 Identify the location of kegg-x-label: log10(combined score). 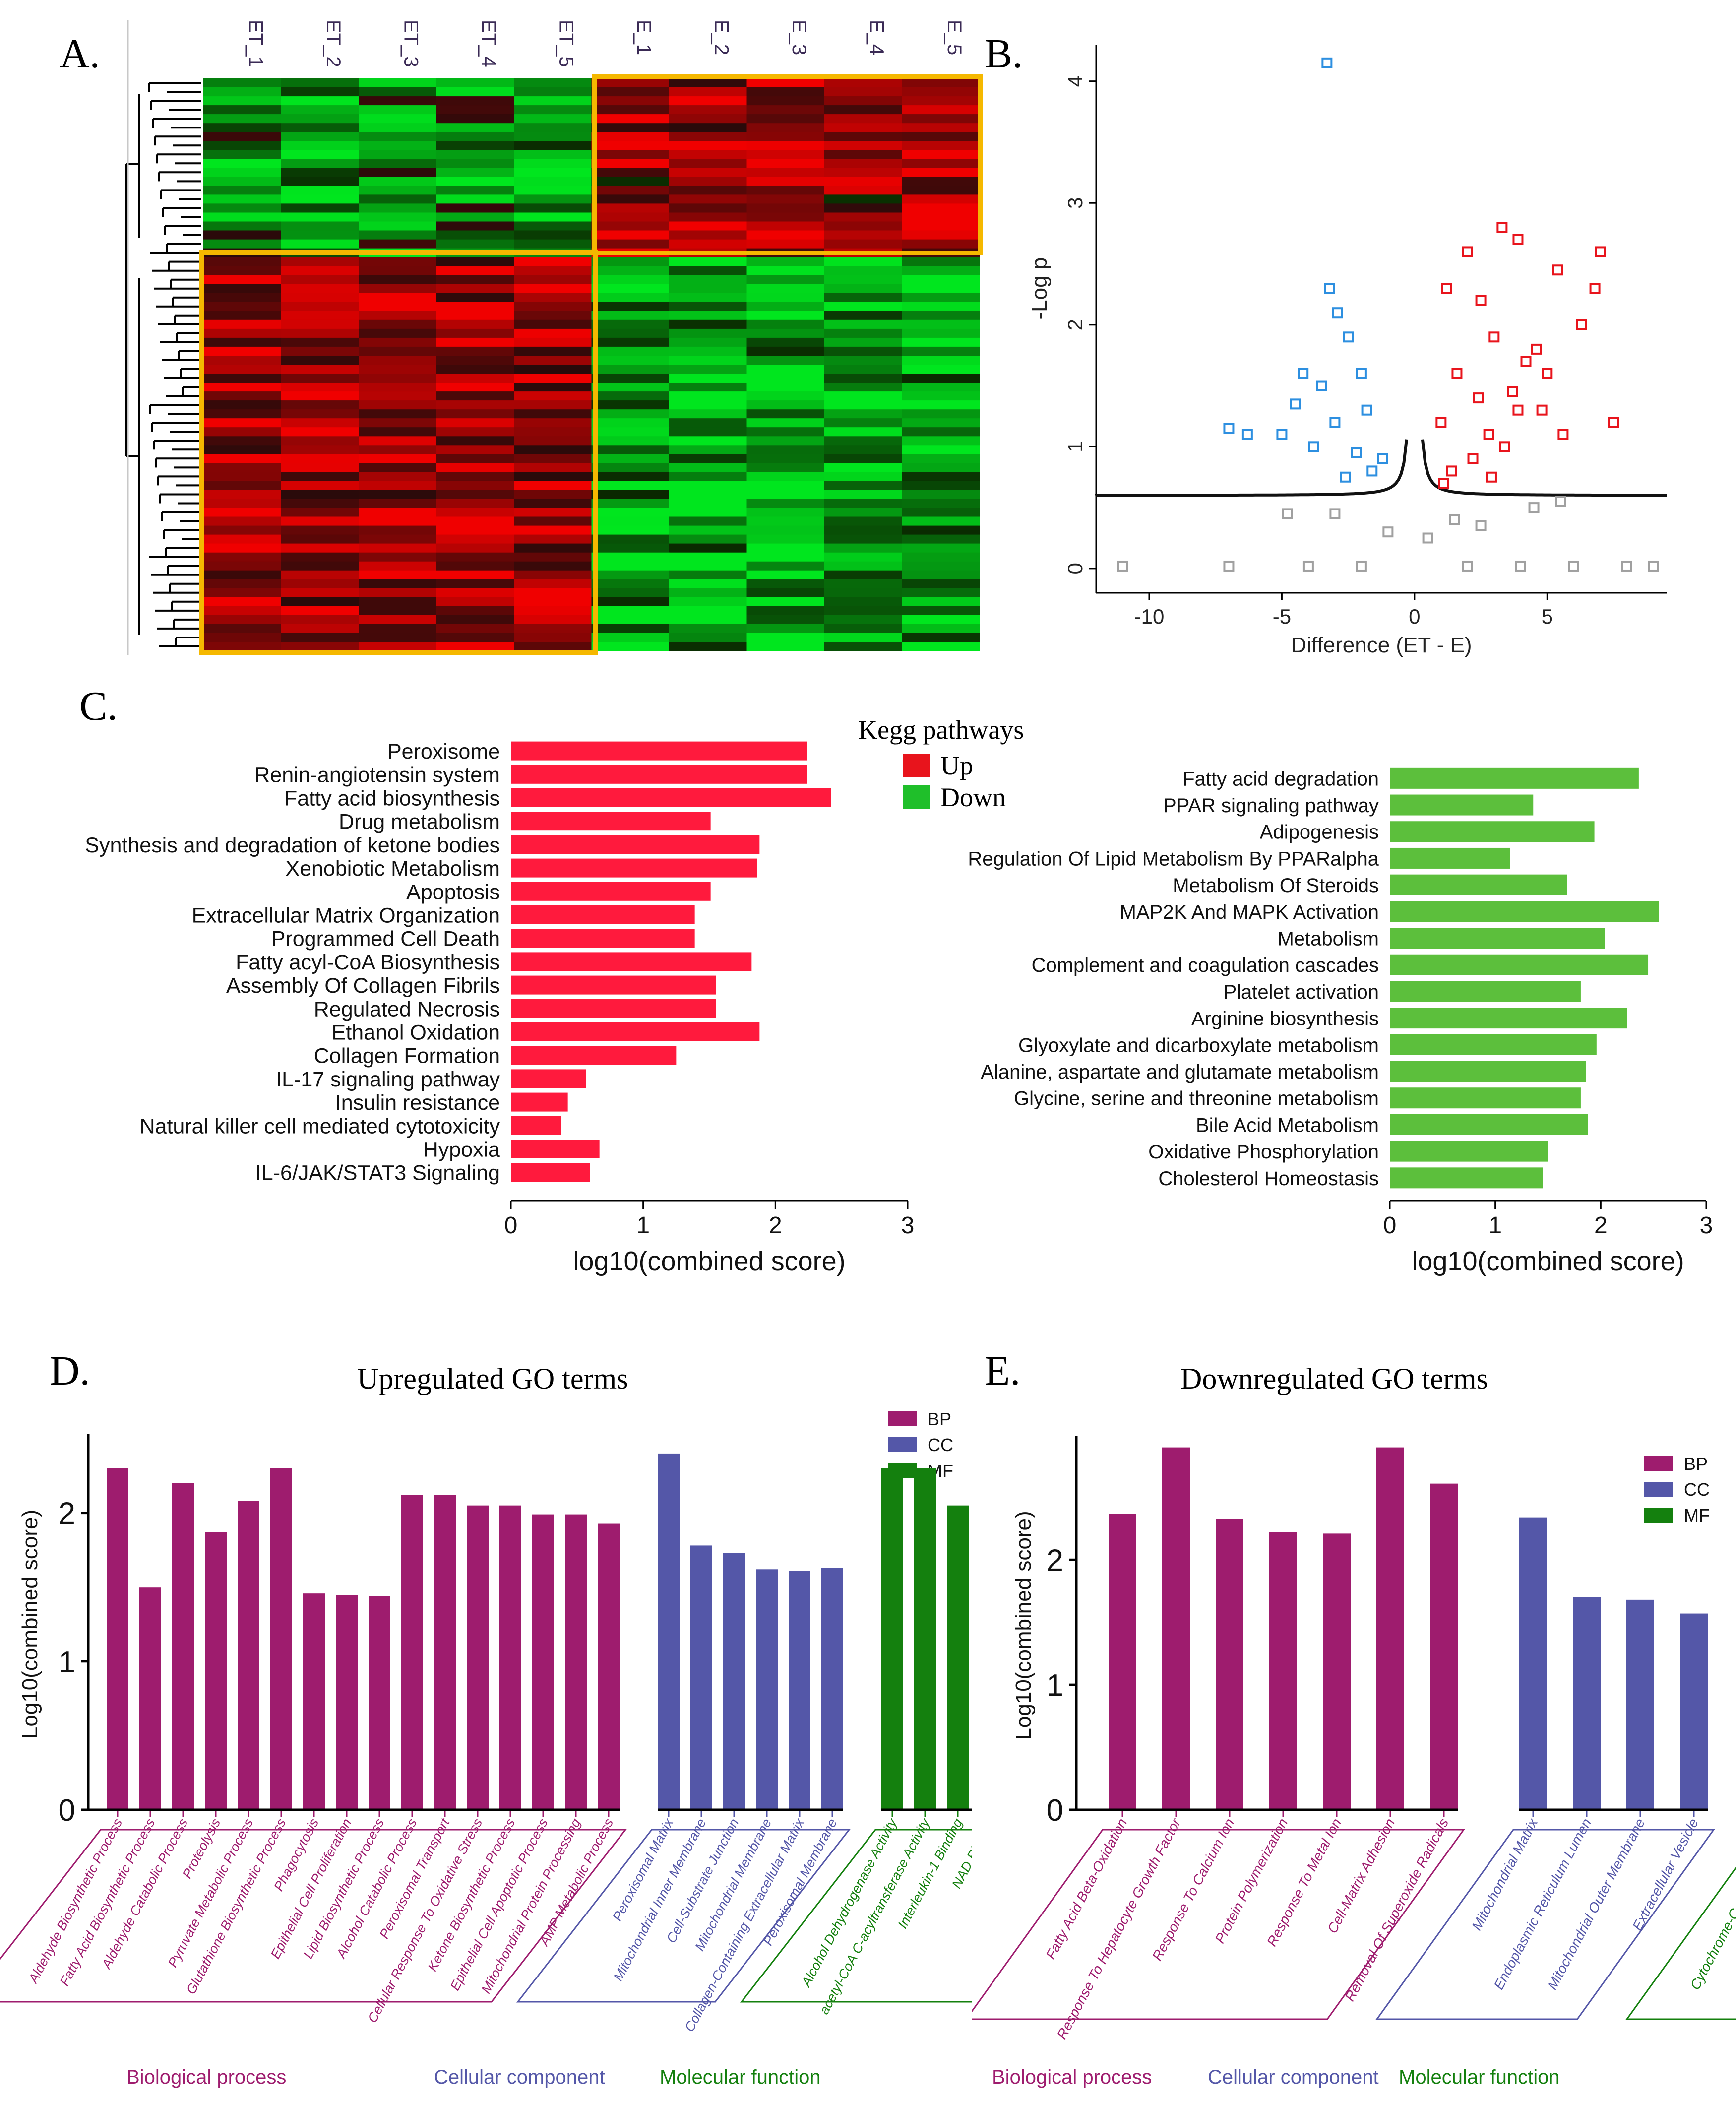
(1548, 1261).